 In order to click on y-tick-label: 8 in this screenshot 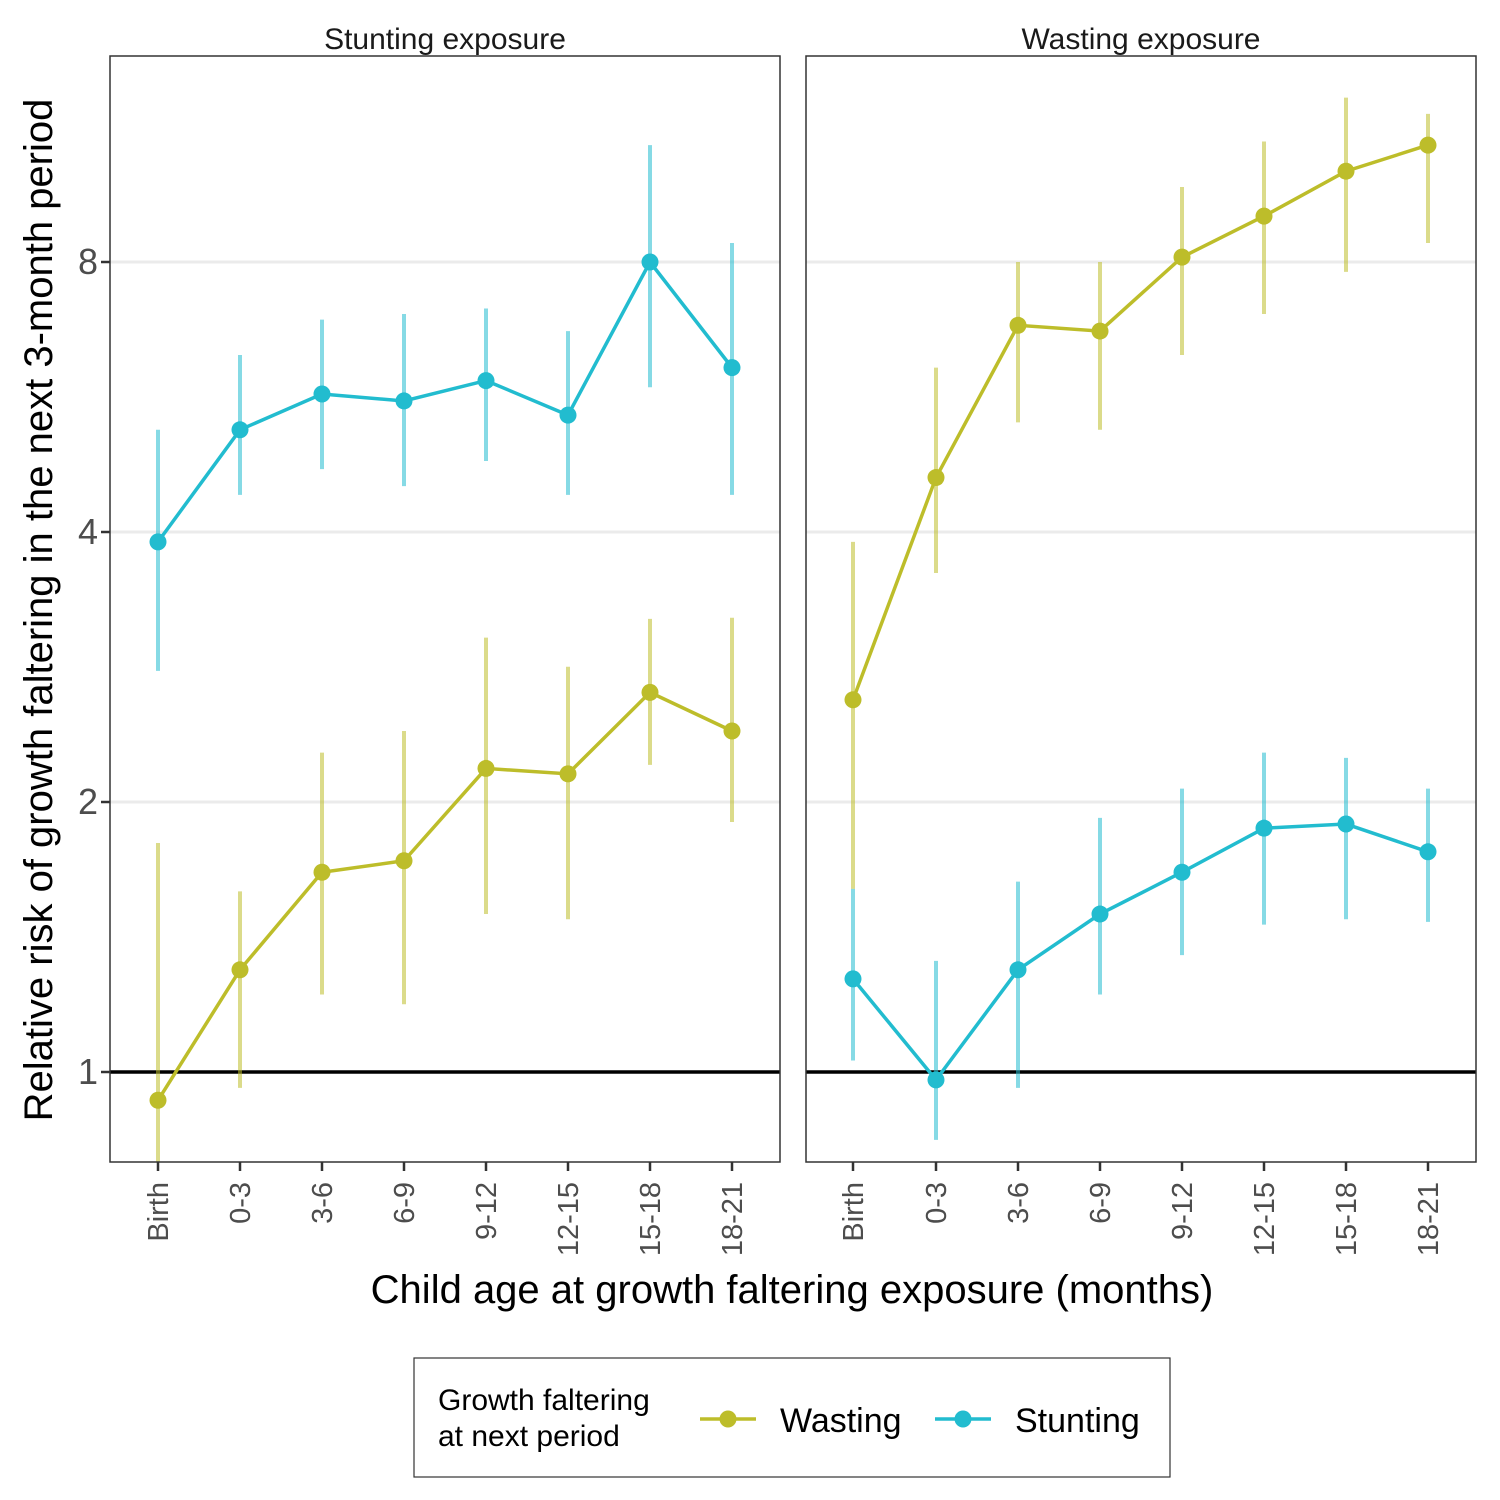, I will do `click(88, 261)`.